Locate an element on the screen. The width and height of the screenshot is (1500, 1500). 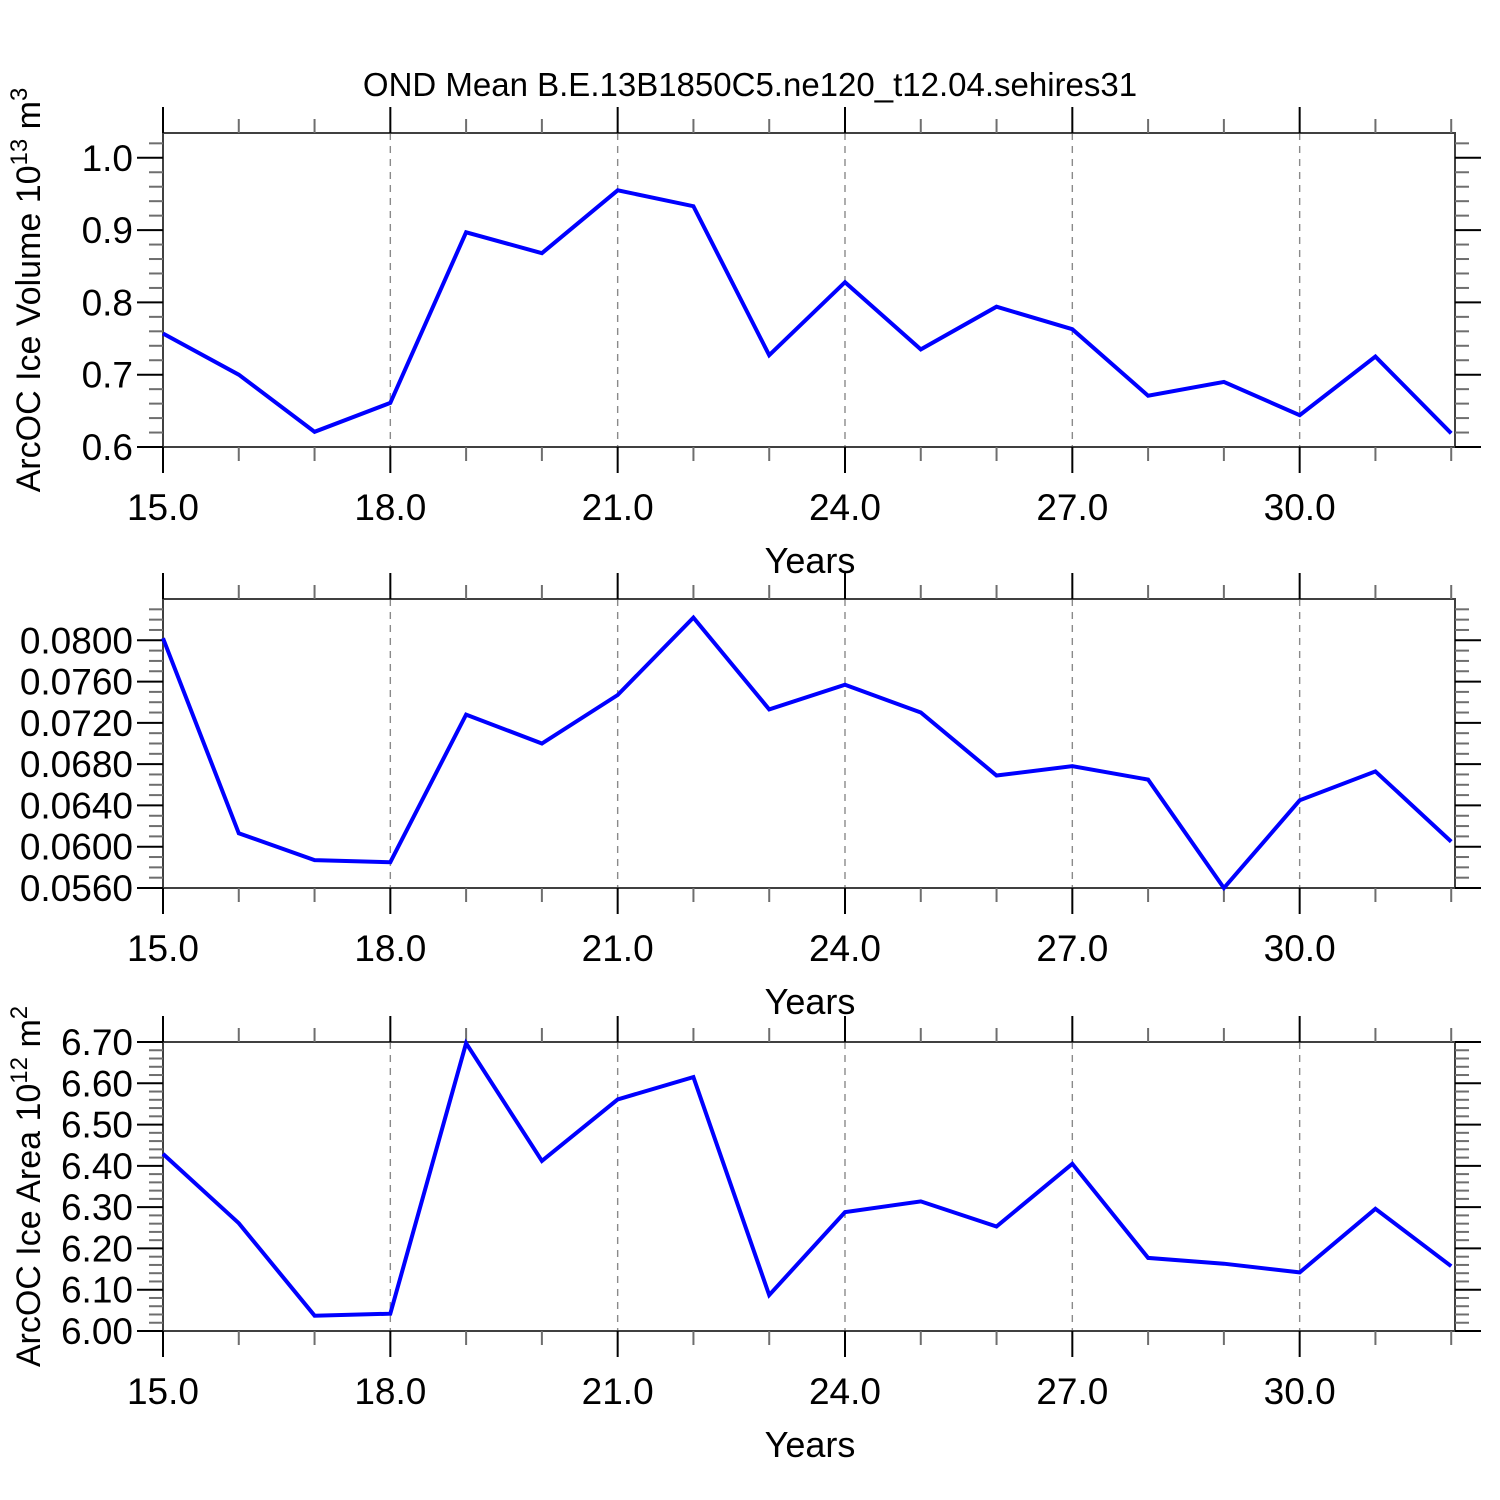
y-tick-label: 0.7 is located at coordinates (107, 375).